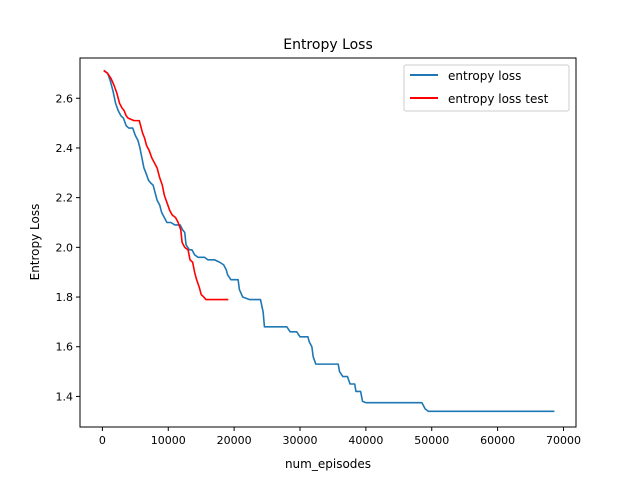 The height and width of the screenshot is (480, 640). Describe the element at coordinates (563, 440) in the screenshot. I see `x-tick-label: 70000` at that location.